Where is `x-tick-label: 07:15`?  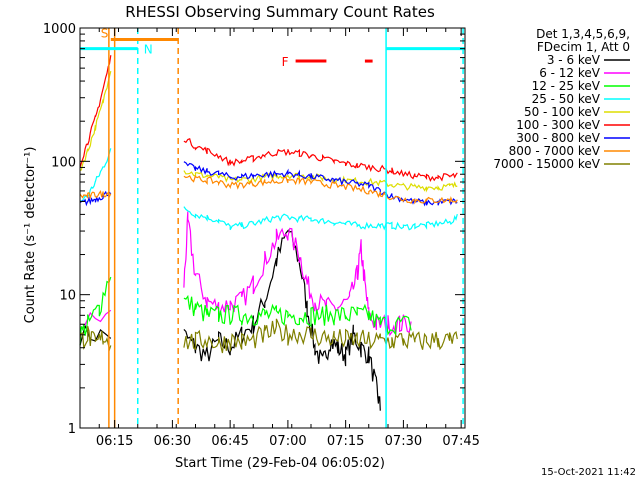 x-tick-label: 07:15 is located at coordinates (345, 441).